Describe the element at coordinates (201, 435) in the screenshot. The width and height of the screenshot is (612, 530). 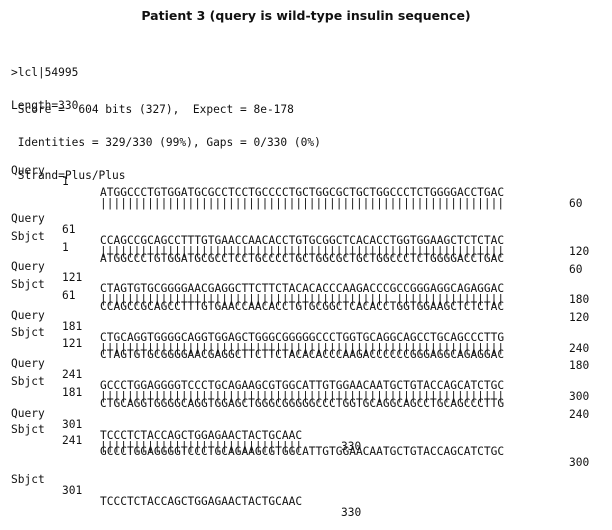
I see `query-sequence: TCCCTCTACCAGCTGGAGAACTACTGCAAC` at that location.